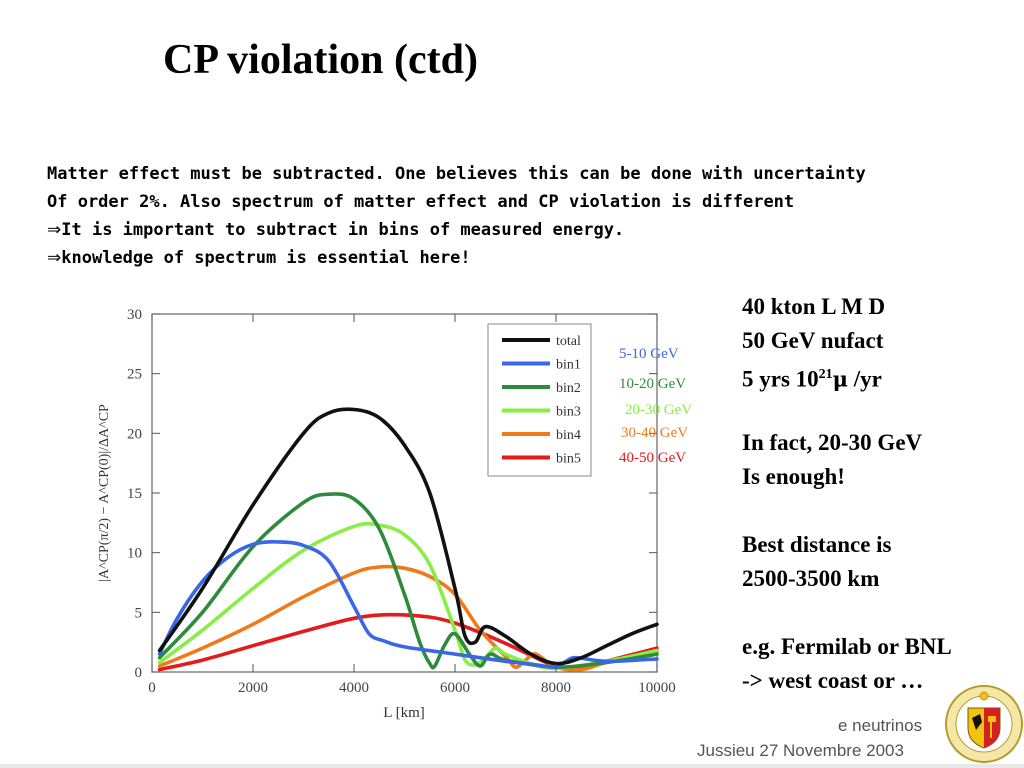 This screenshot has width=1024, height=768. Describe the element at coordinates (654, 433) in the screenshot. I see `bin-energy-annotation-bin4: 30-40 GeV` at that location.